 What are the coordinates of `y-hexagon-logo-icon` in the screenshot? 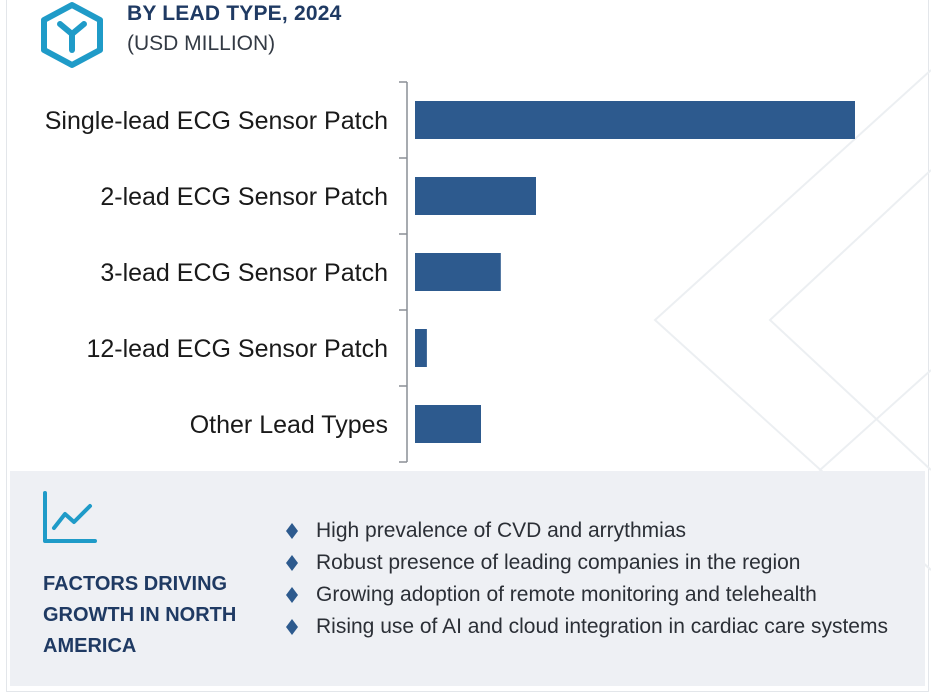 It's located at (72, 35).